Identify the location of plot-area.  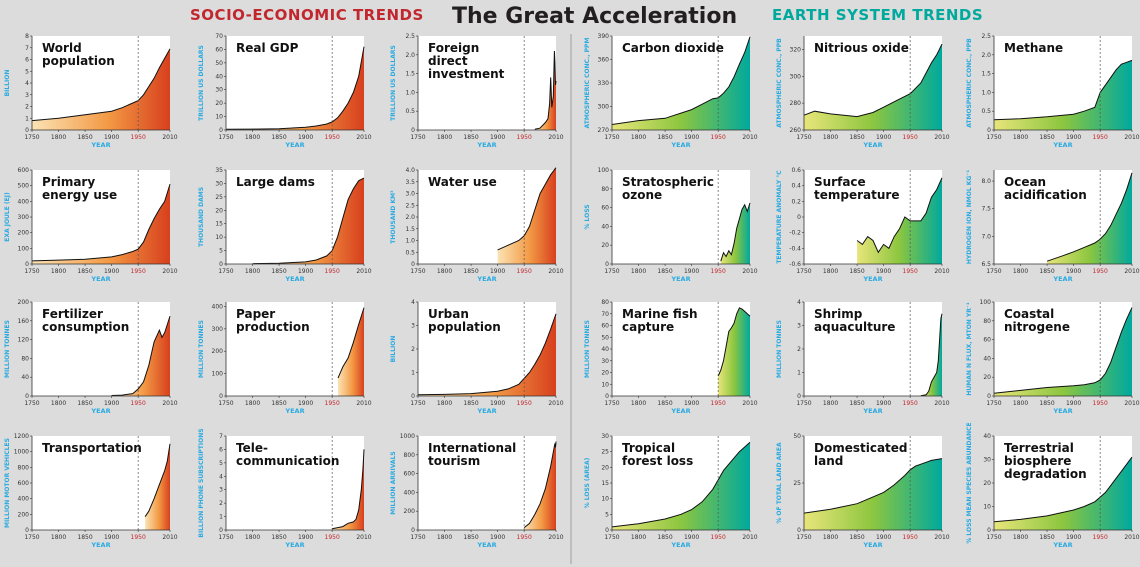
(487, 83).